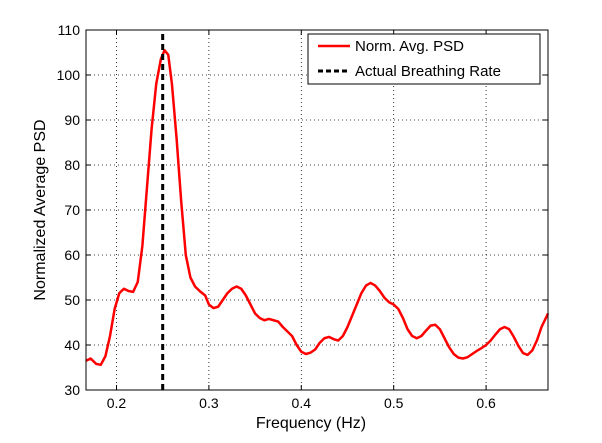  Describe the element at coordinates (72, 120) in the screenshot. I see `y-tick-label: 90` at that location.